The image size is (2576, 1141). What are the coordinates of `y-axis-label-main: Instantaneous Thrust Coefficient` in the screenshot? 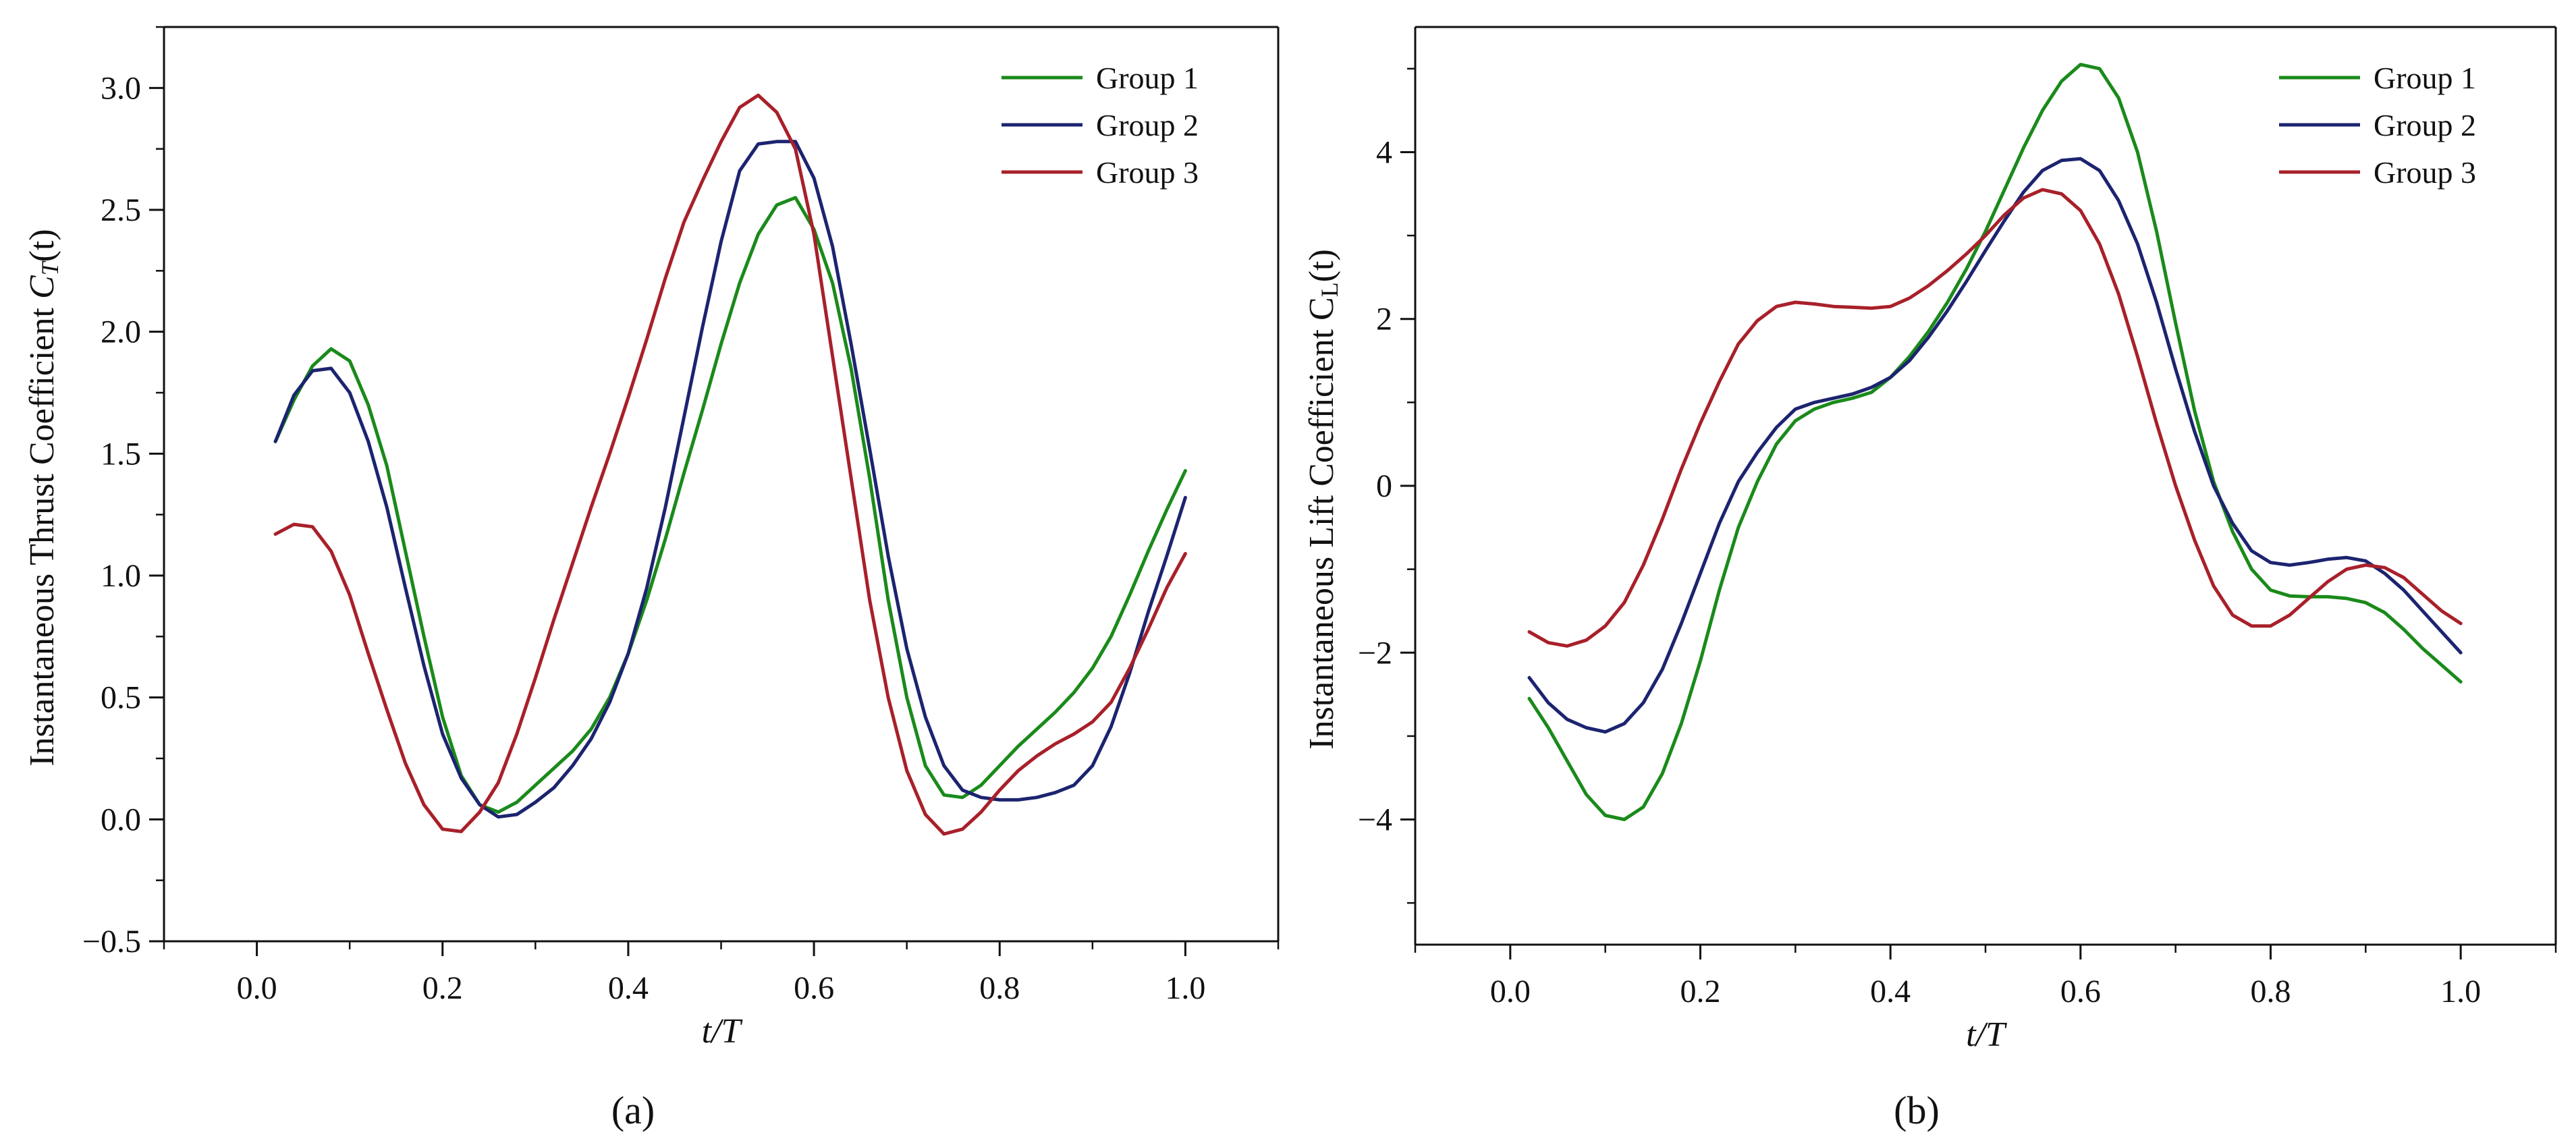 It's located at (42, 533).